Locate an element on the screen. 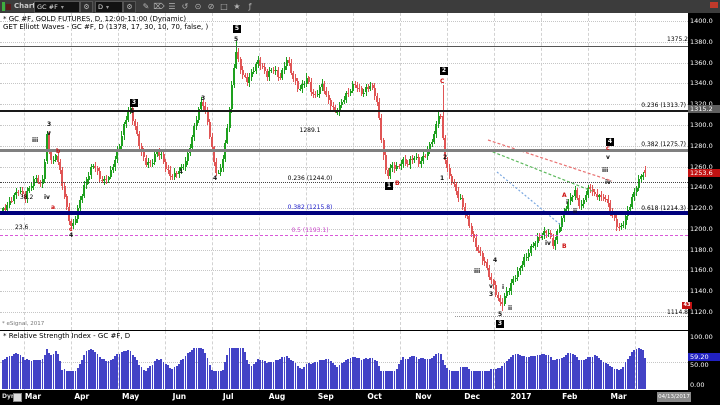  favorite-icon: ★ is located at coordinates (237, 6).